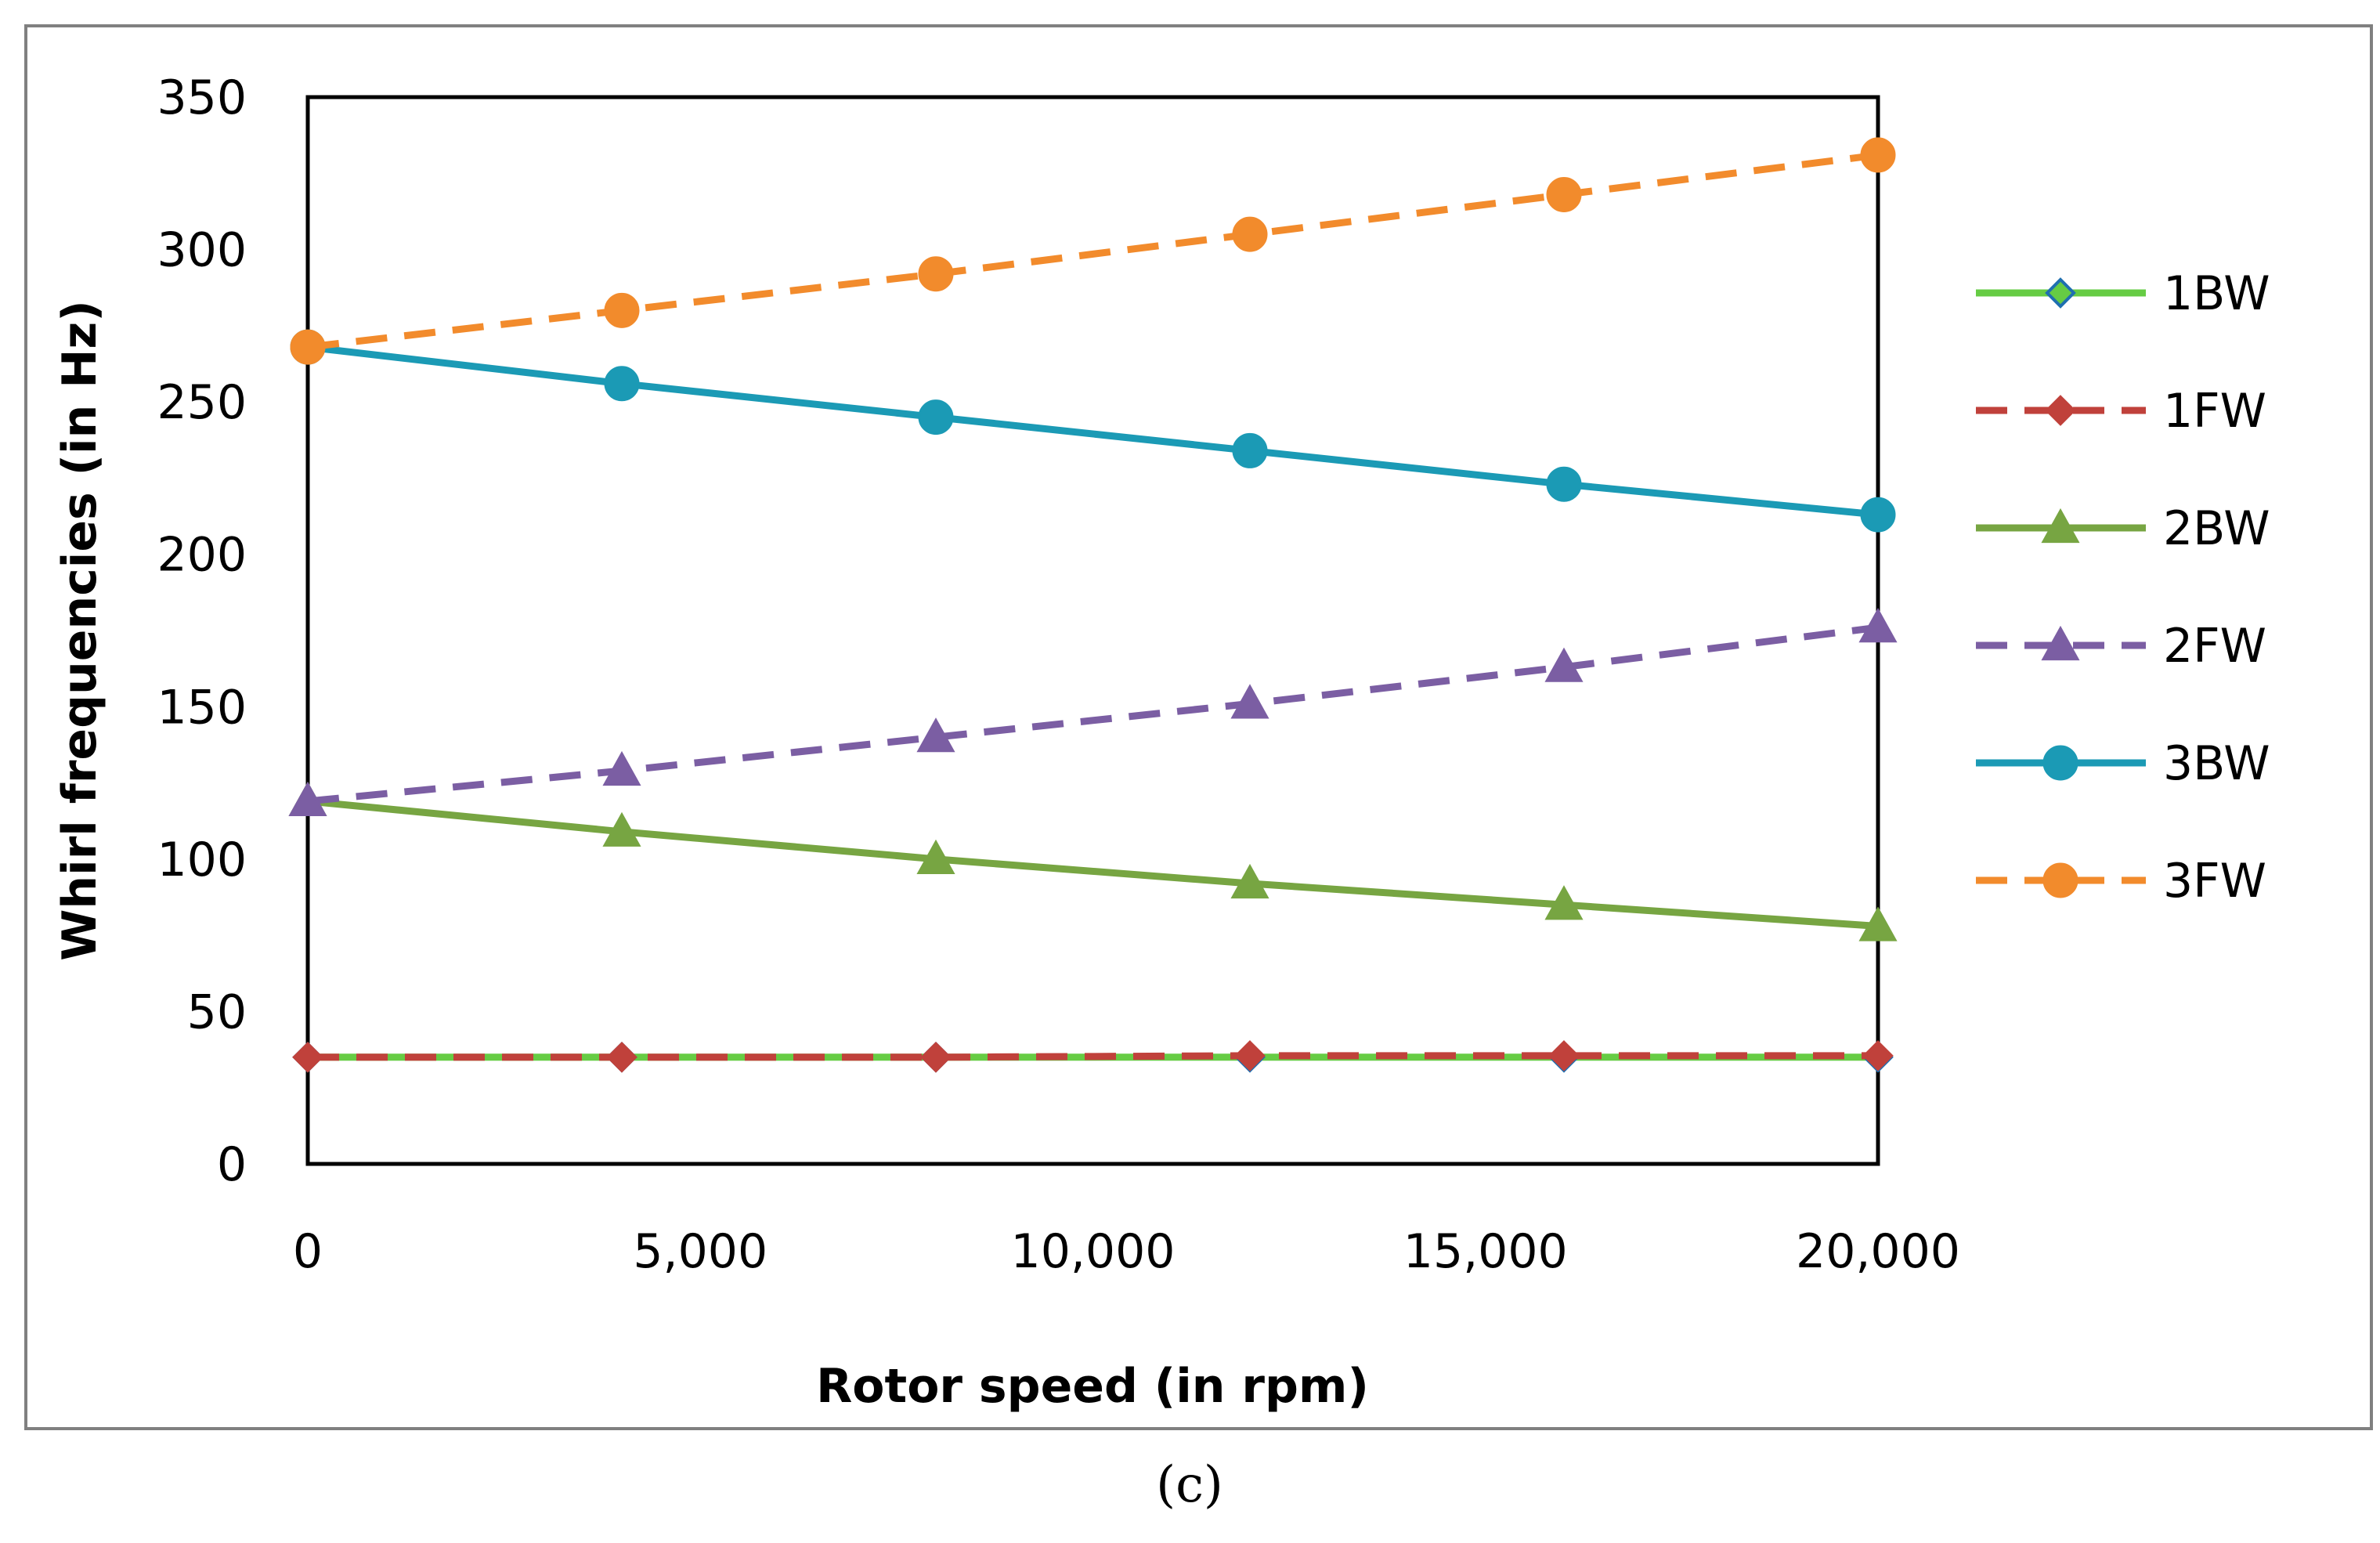 This screenshot has width=2380, height=1543. Describe the element at coordinates (1093, 863) in the screenshot. I see `series-2bw-line` at that location.